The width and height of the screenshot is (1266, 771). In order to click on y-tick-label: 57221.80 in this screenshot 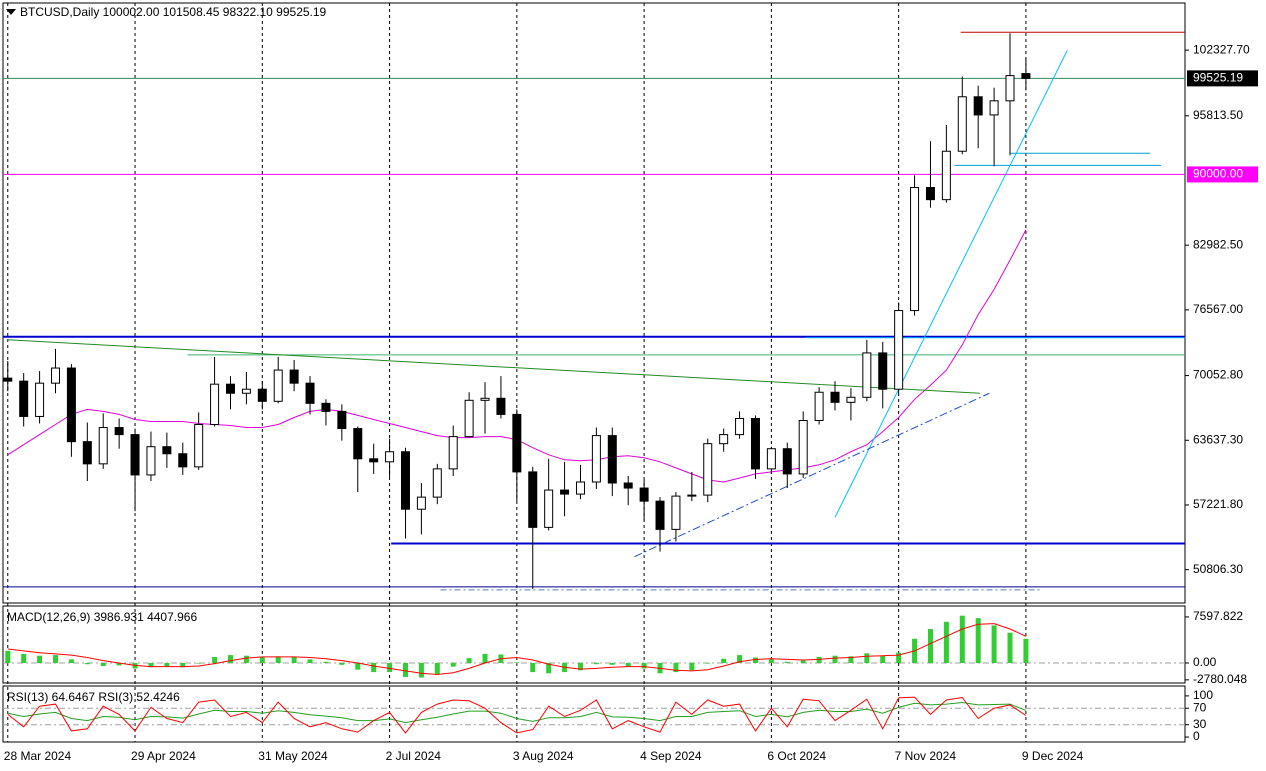, I will do `click(1218, 504)`.